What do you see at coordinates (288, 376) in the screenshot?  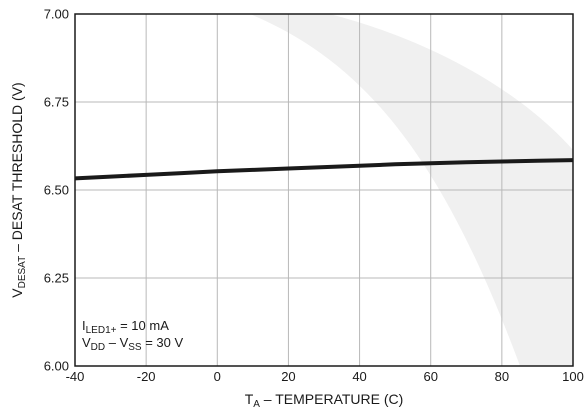 I see `x-tick-label: 20` at bounding box center [288, 376].